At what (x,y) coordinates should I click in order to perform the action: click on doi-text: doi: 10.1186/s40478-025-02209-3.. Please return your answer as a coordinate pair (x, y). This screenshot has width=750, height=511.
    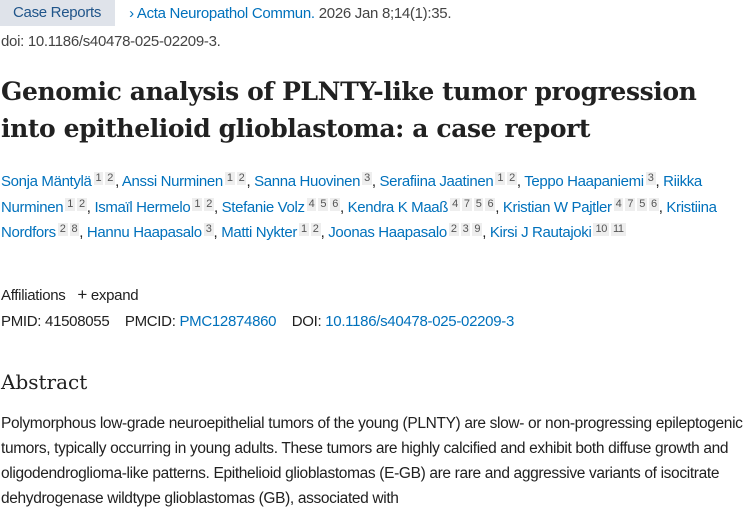
    Looking at the image, I should click on (111, 41).